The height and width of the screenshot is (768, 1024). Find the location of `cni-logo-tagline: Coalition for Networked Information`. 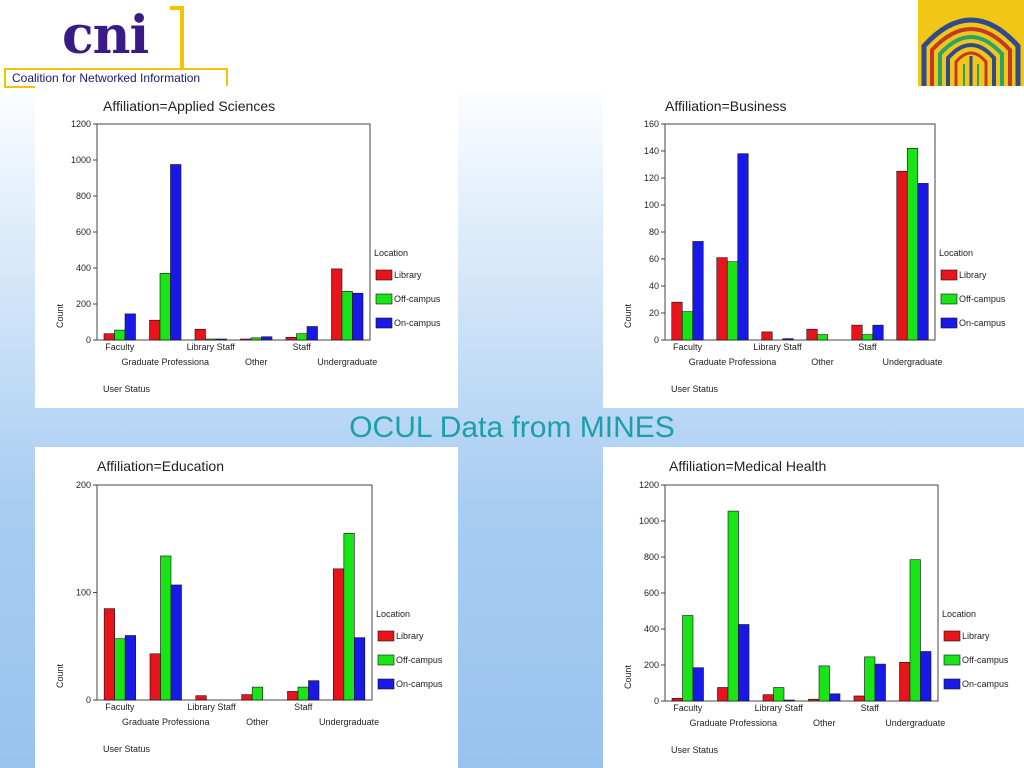

cni-logo-tagline: Coalition for Networked Information is located at coordinates (116, 78).